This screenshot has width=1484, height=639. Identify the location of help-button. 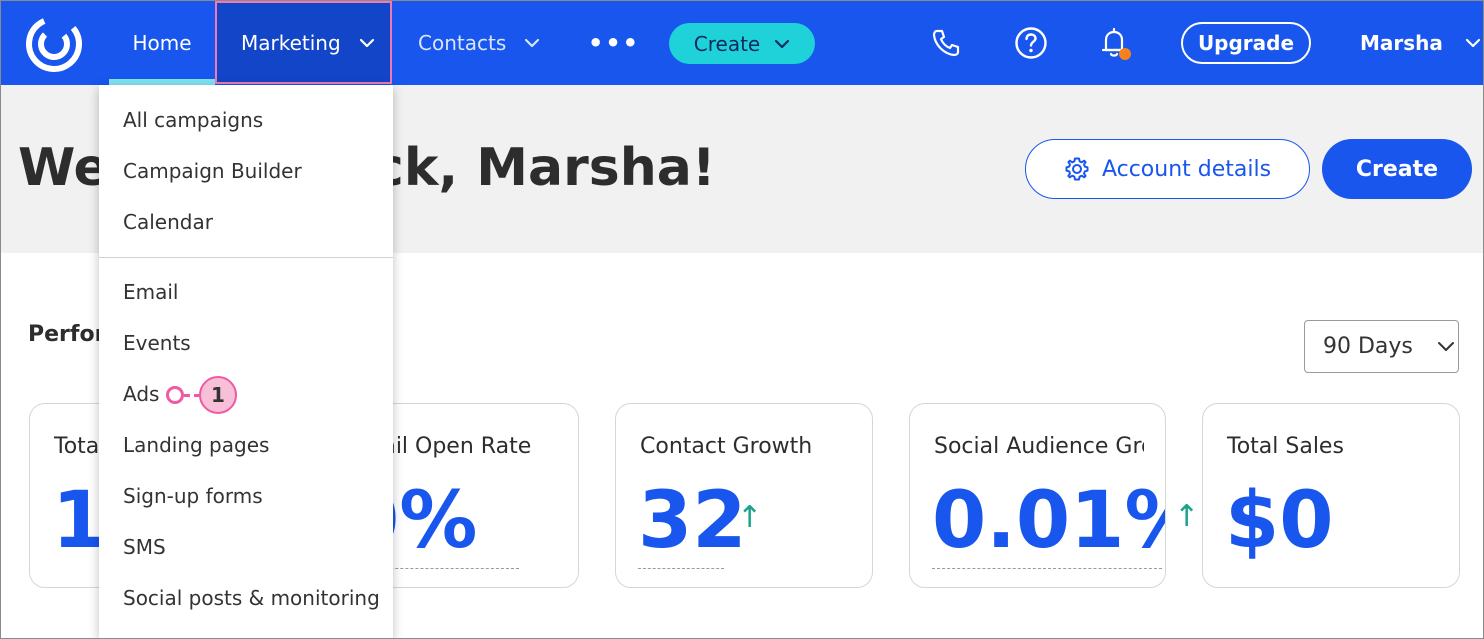
(1031, 43).